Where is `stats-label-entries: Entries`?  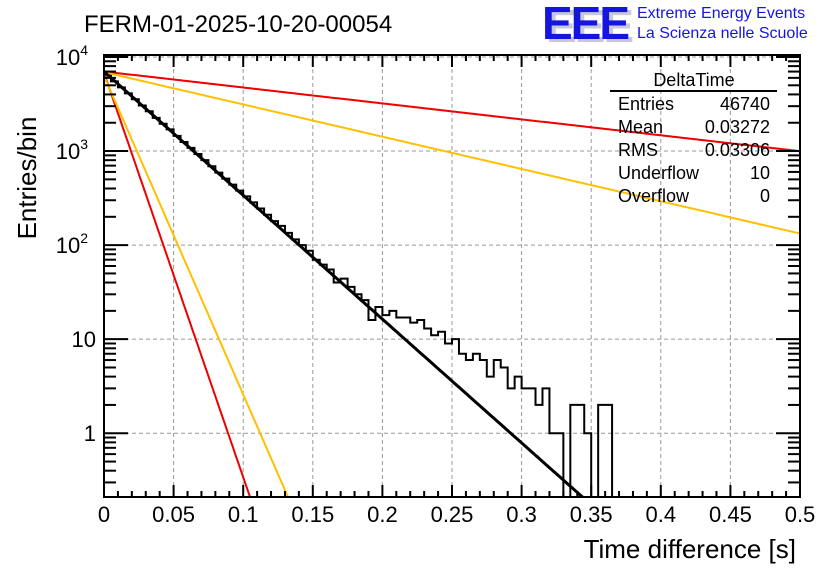 stats-label-entries: Entries is located at coordinates (646, 104).